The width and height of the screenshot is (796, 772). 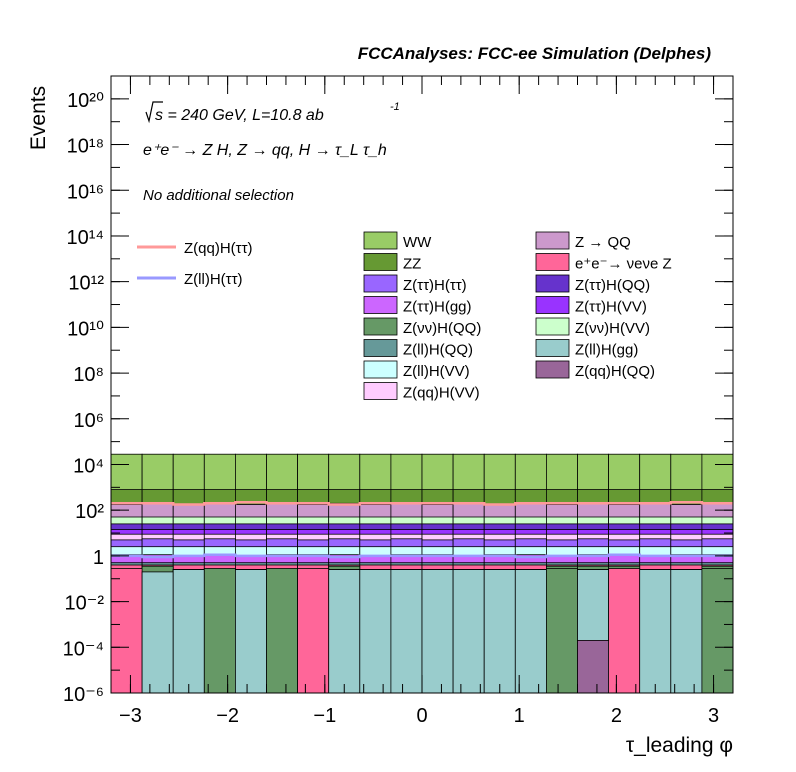 What do you see at coordinates (38, 118) in the screenshot?
I see `y-axis-label: Events` at bounding box center [38, 118].